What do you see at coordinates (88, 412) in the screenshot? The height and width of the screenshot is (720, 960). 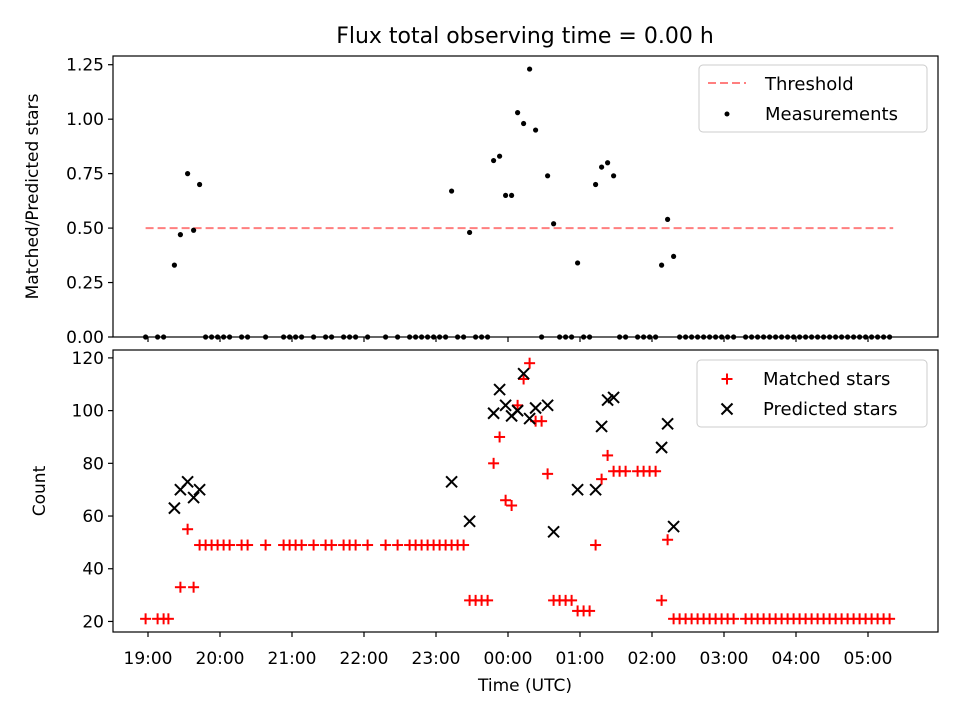 I see `bottom-y-tick-label: 100` at bounding box center [88, 412].